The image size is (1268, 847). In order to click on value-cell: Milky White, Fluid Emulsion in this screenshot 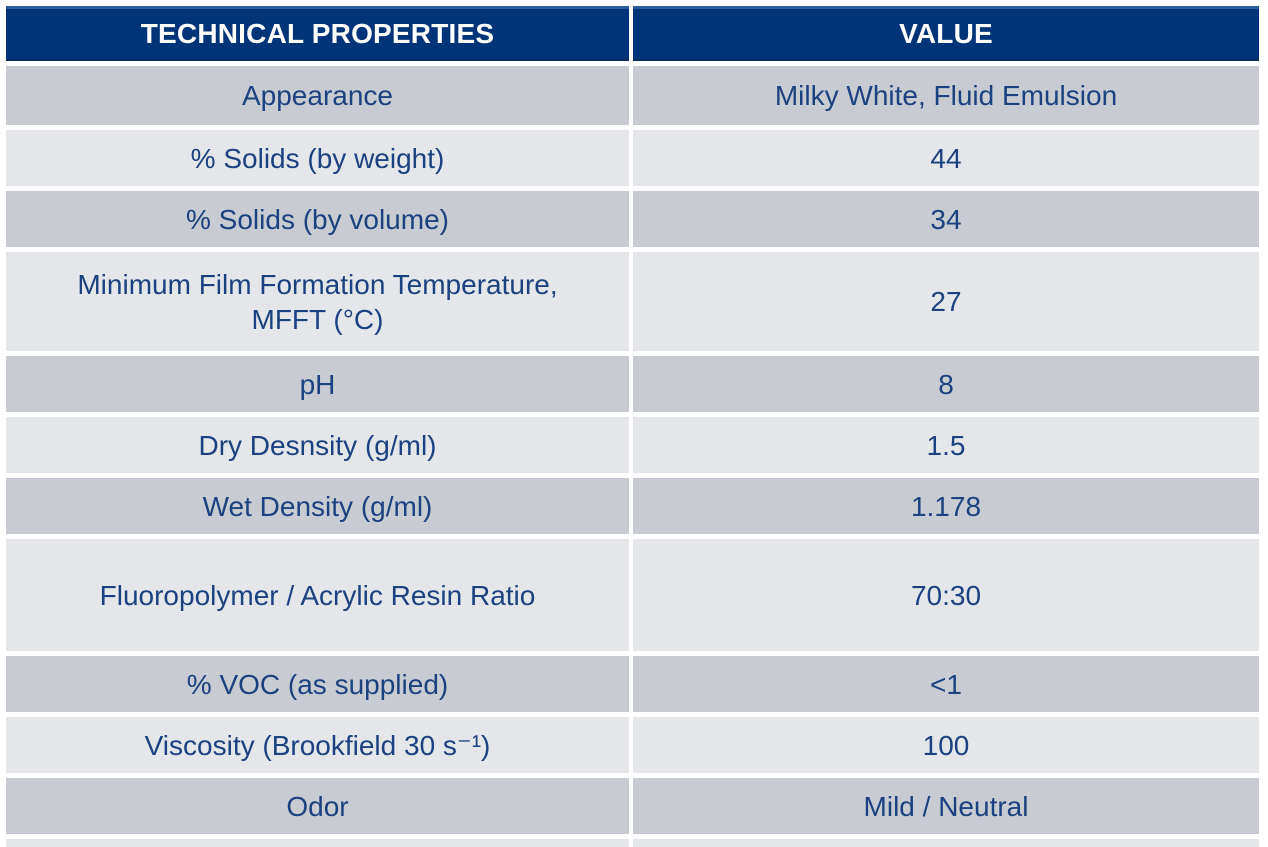, I will do `click(946, 95)`.